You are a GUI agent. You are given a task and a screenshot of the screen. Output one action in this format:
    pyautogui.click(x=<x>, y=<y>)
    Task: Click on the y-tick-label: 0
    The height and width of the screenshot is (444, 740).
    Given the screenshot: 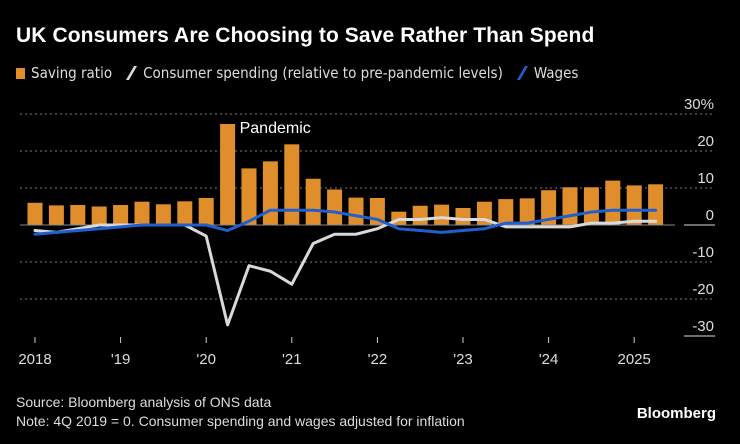 What is the action you would take?
    pyautogui.click(x=710, y=215)
    